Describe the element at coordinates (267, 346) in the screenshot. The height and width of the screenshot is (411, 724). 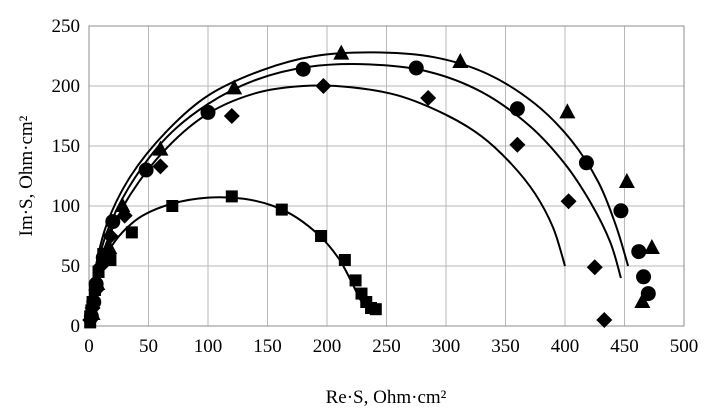
I see `x-tick-label: 150` at that location.